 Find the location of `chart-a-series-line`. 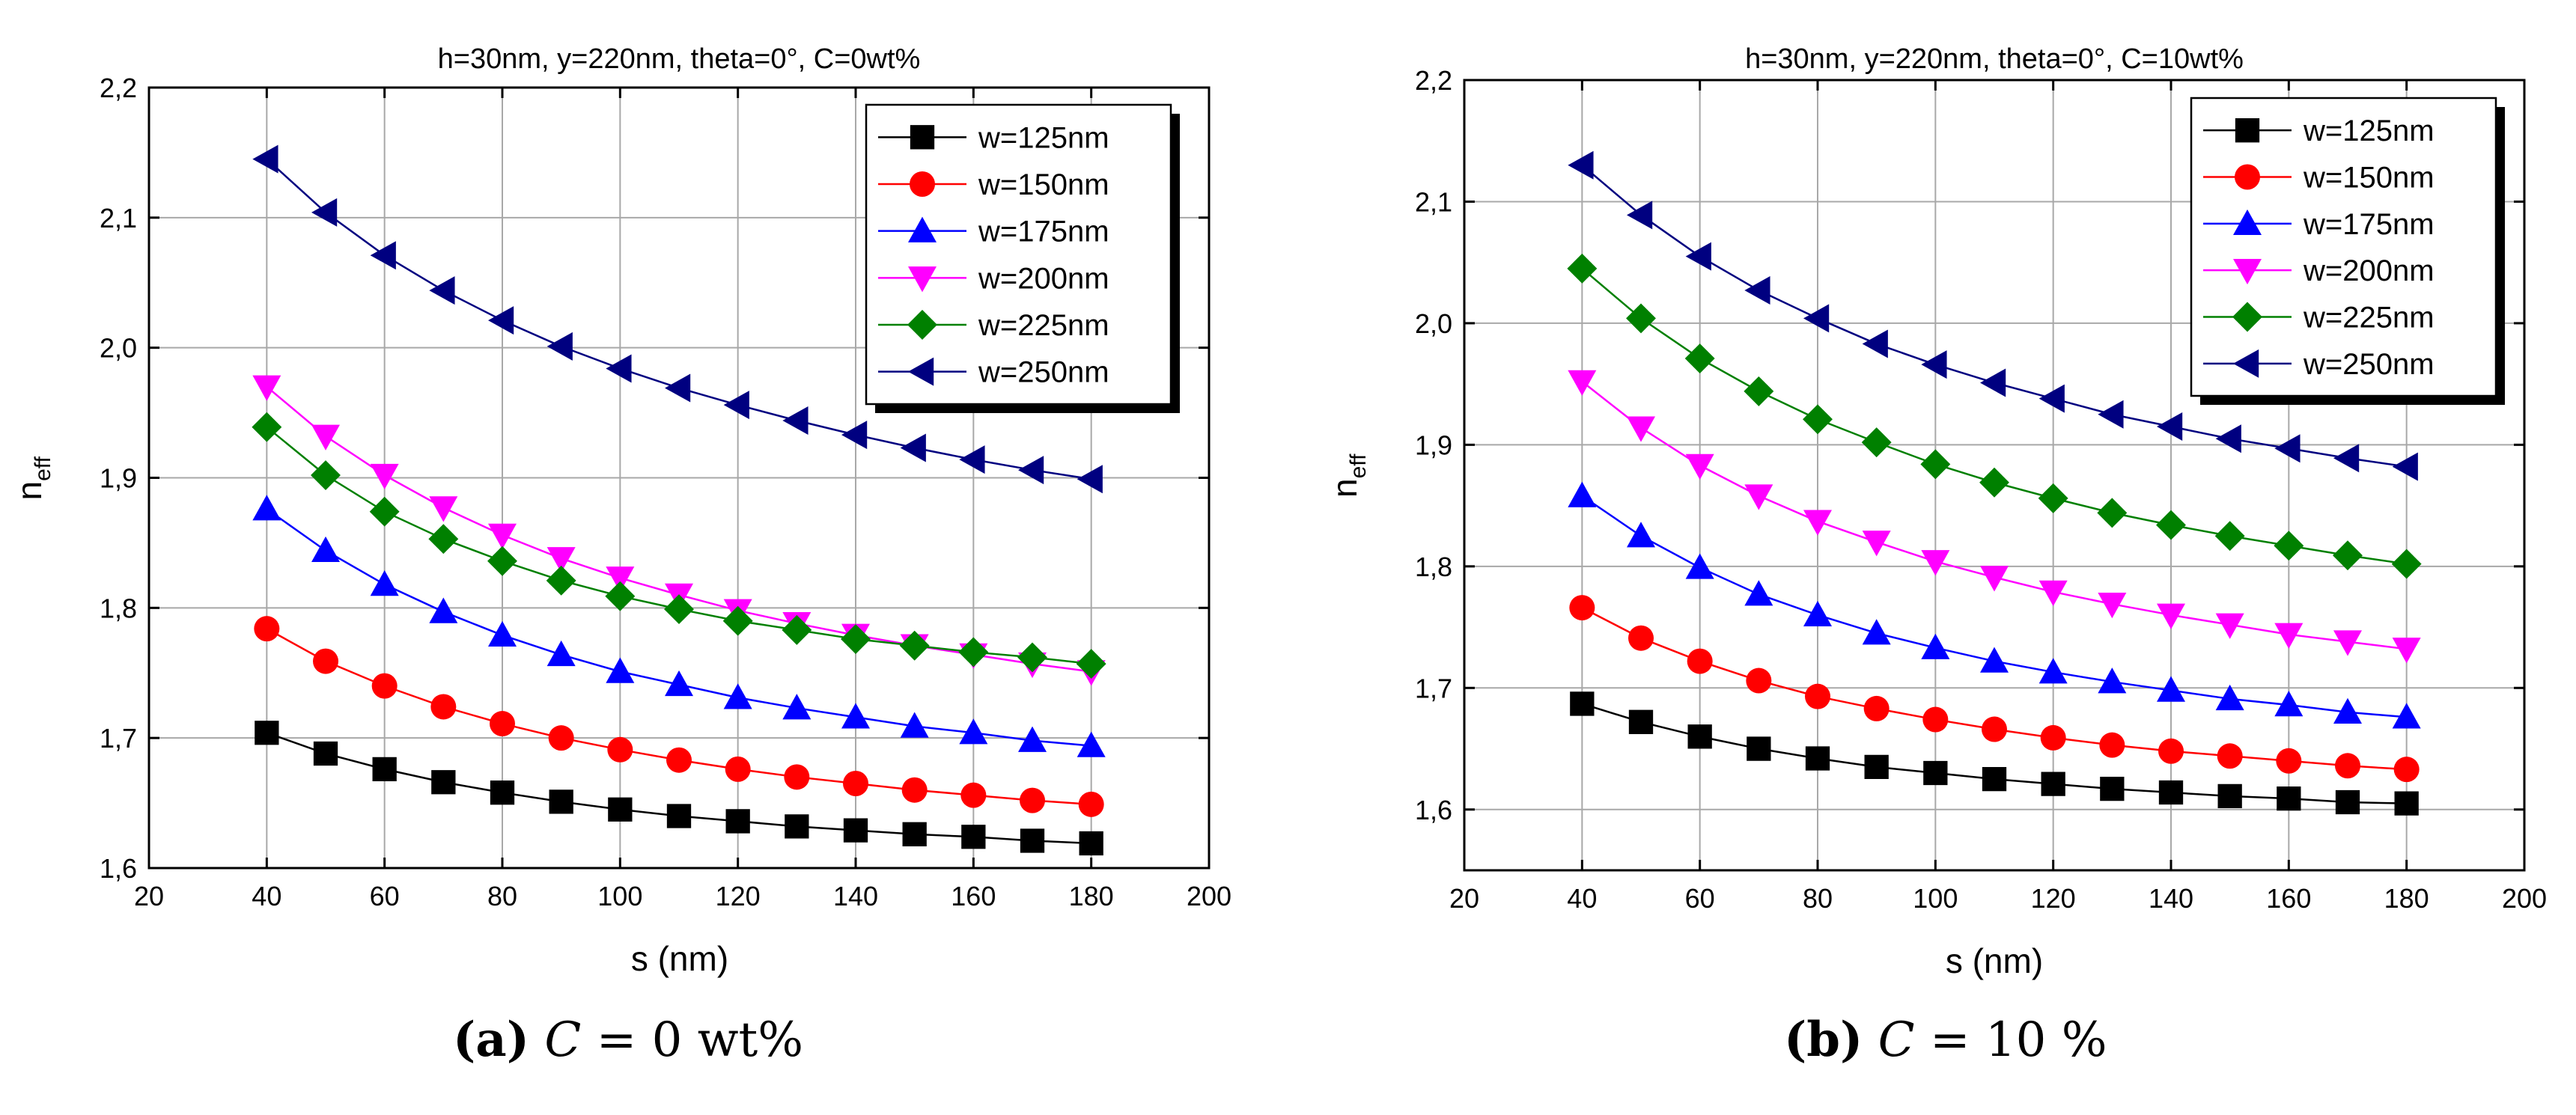

chart-a-series-line is located at coordinates (678, 529).